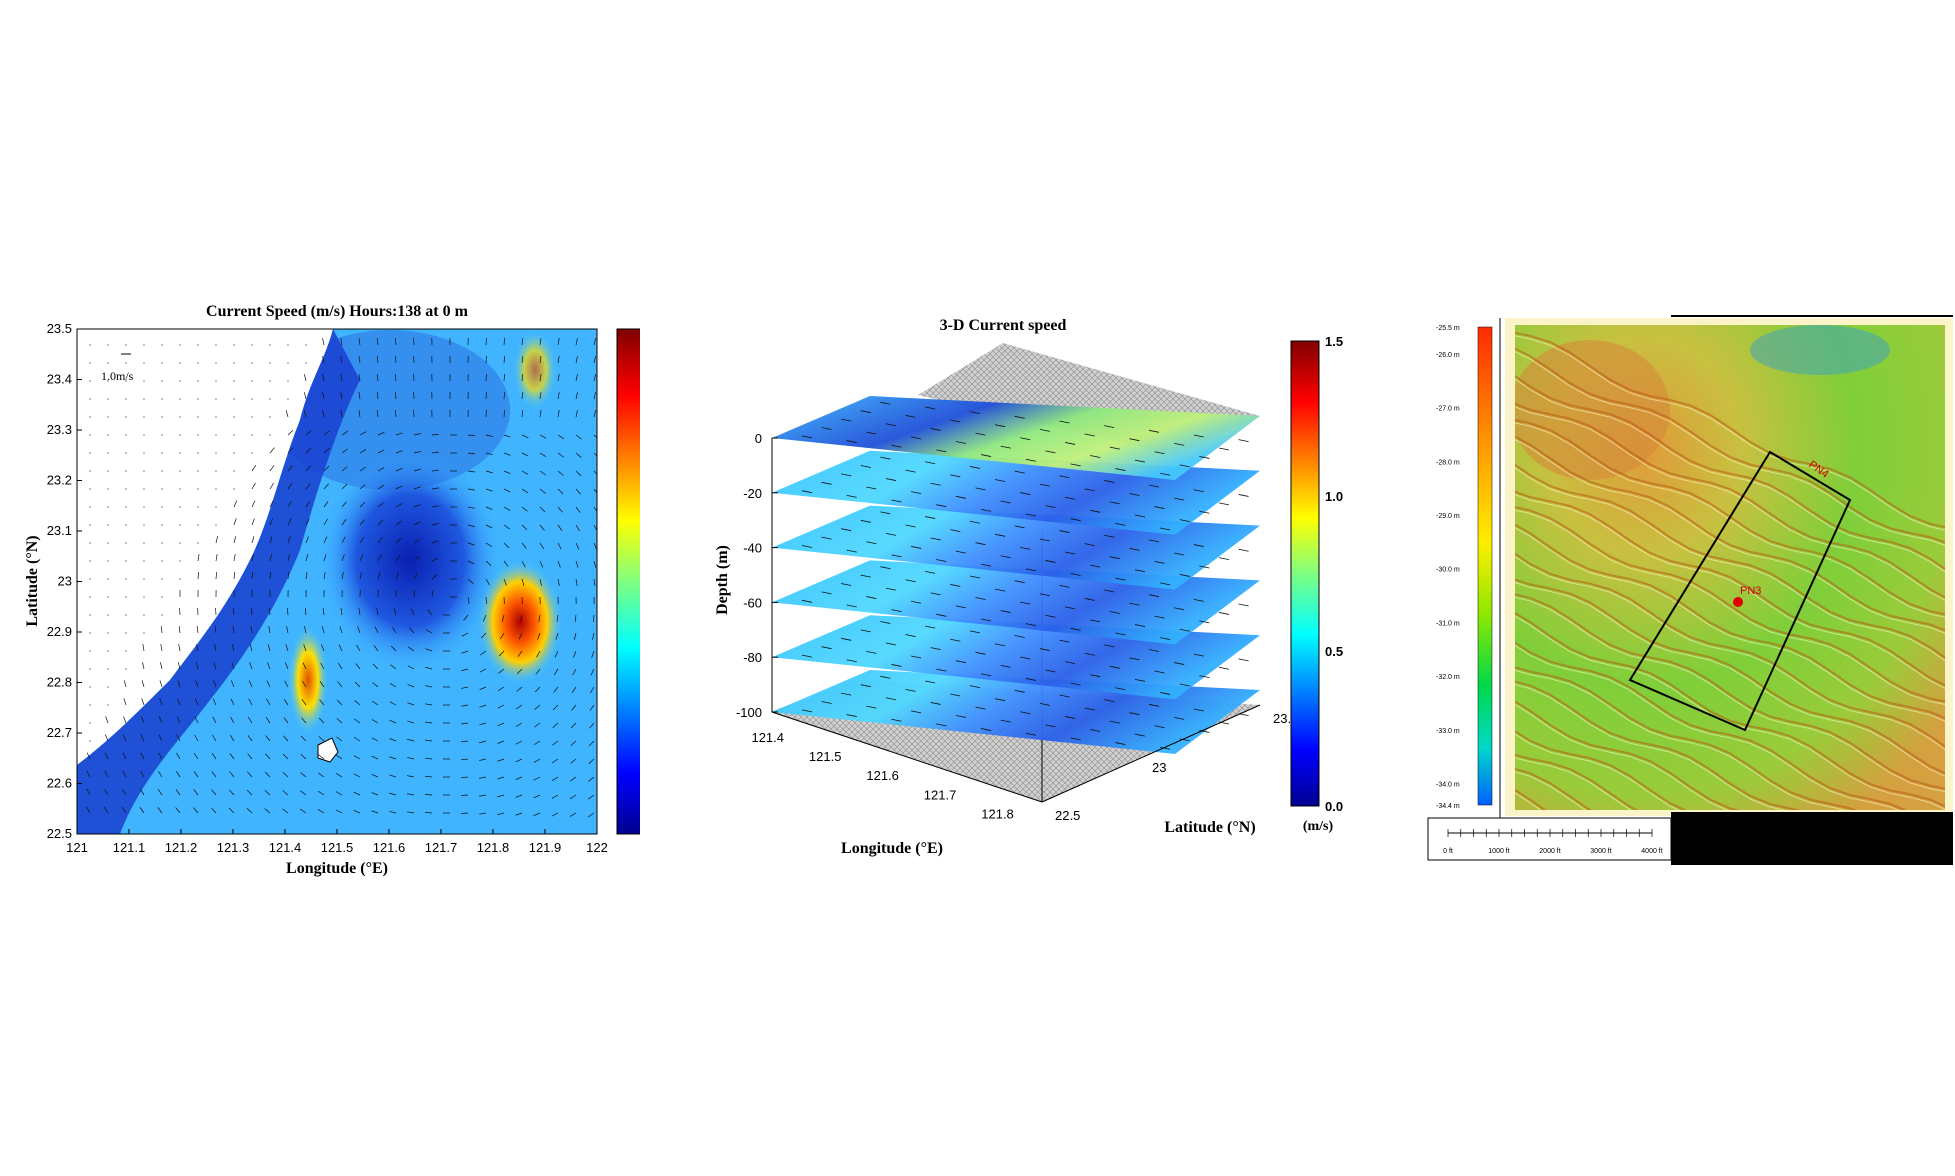 This screenshot has width=1955, height=1176. Describe the element at coordinates (1067, 815) in the screenshot. I see `latitude-tick-label: 22.5` at that location.